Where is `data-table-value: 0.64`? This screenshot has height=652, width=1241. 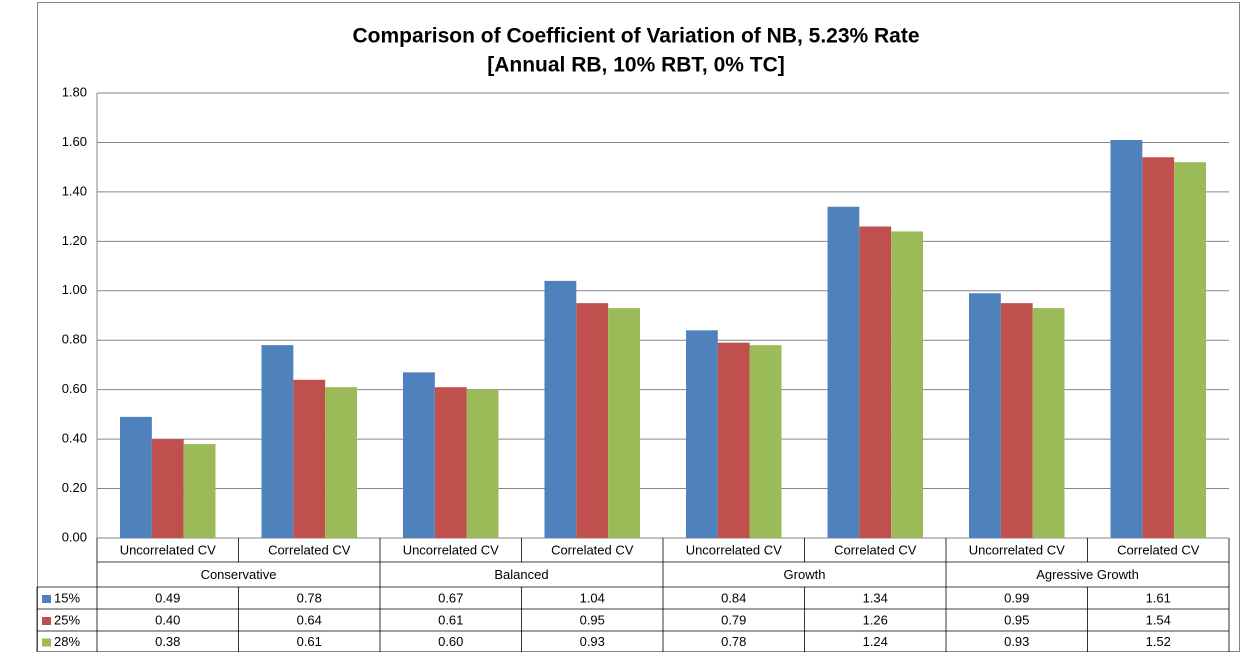
data-table-value: 0.64 is located at coordinates (309, 619).